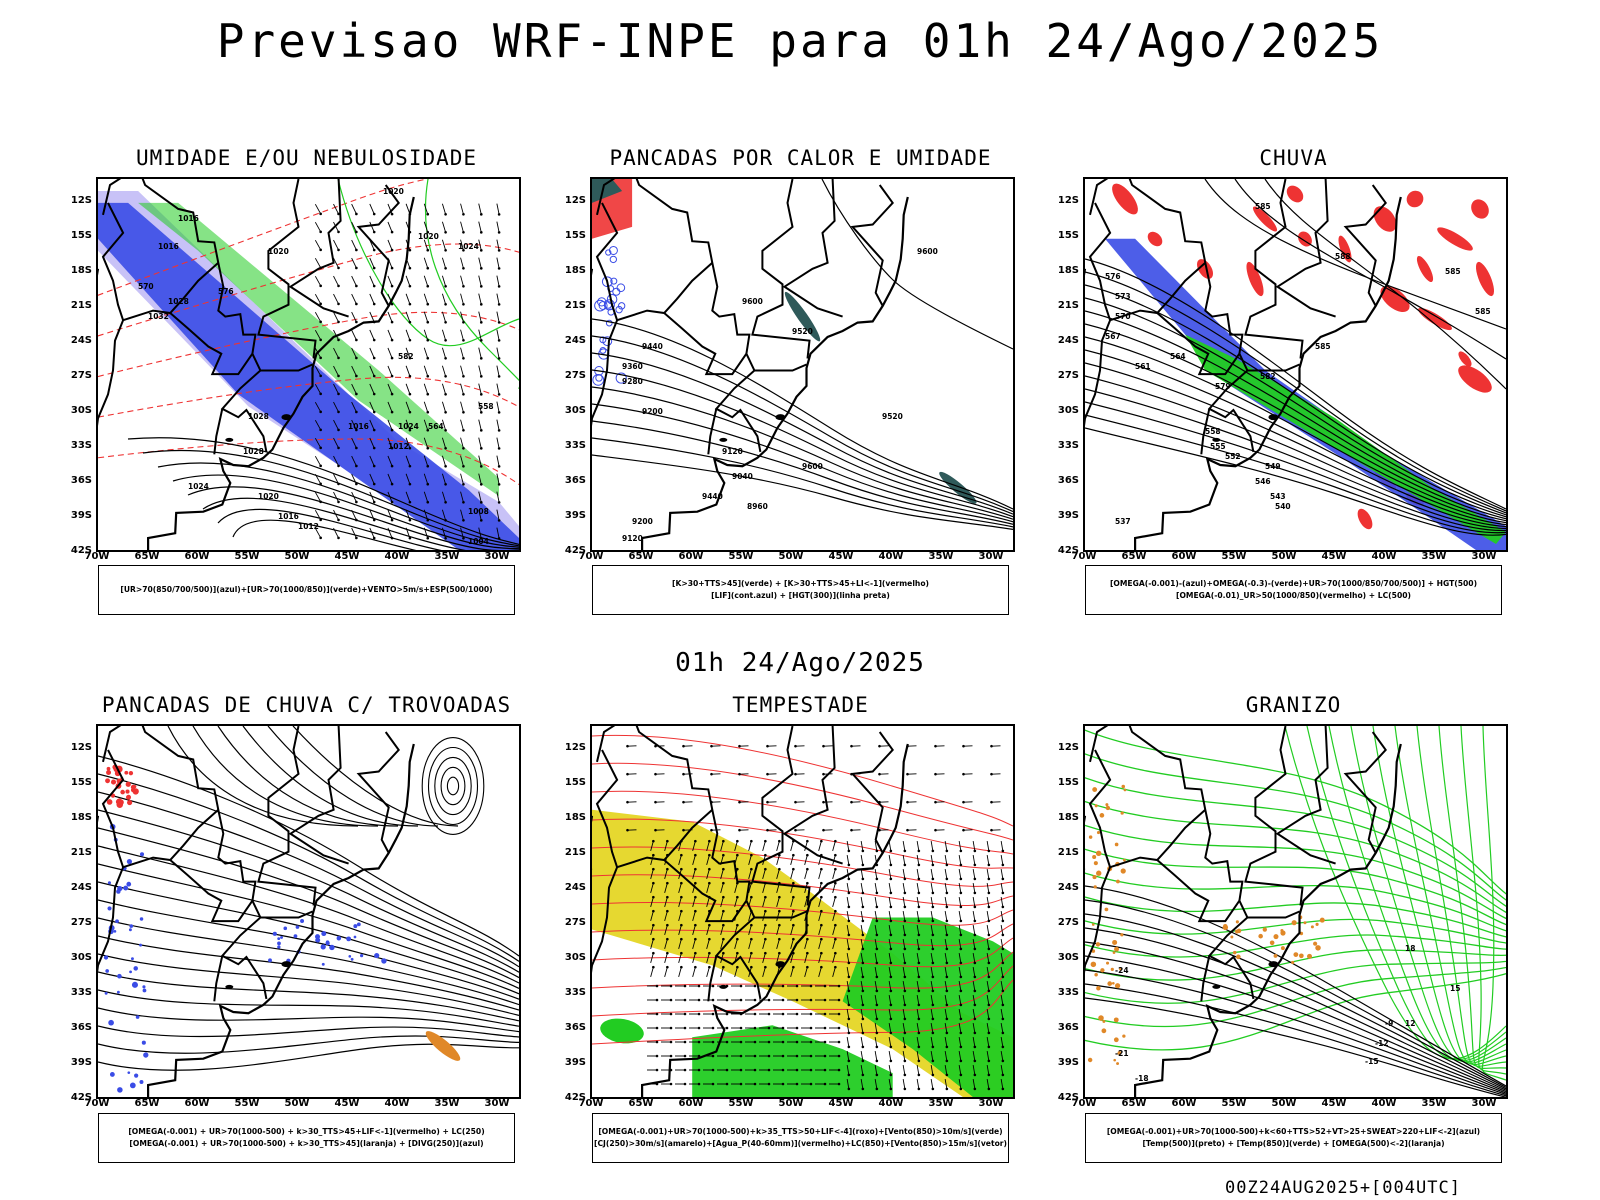  Describe the element at coordinates (1295, 911) in the screenshot. I see `forecast-map: -24 -21 -18 -15 -12 -9 12 15 18` at that location.